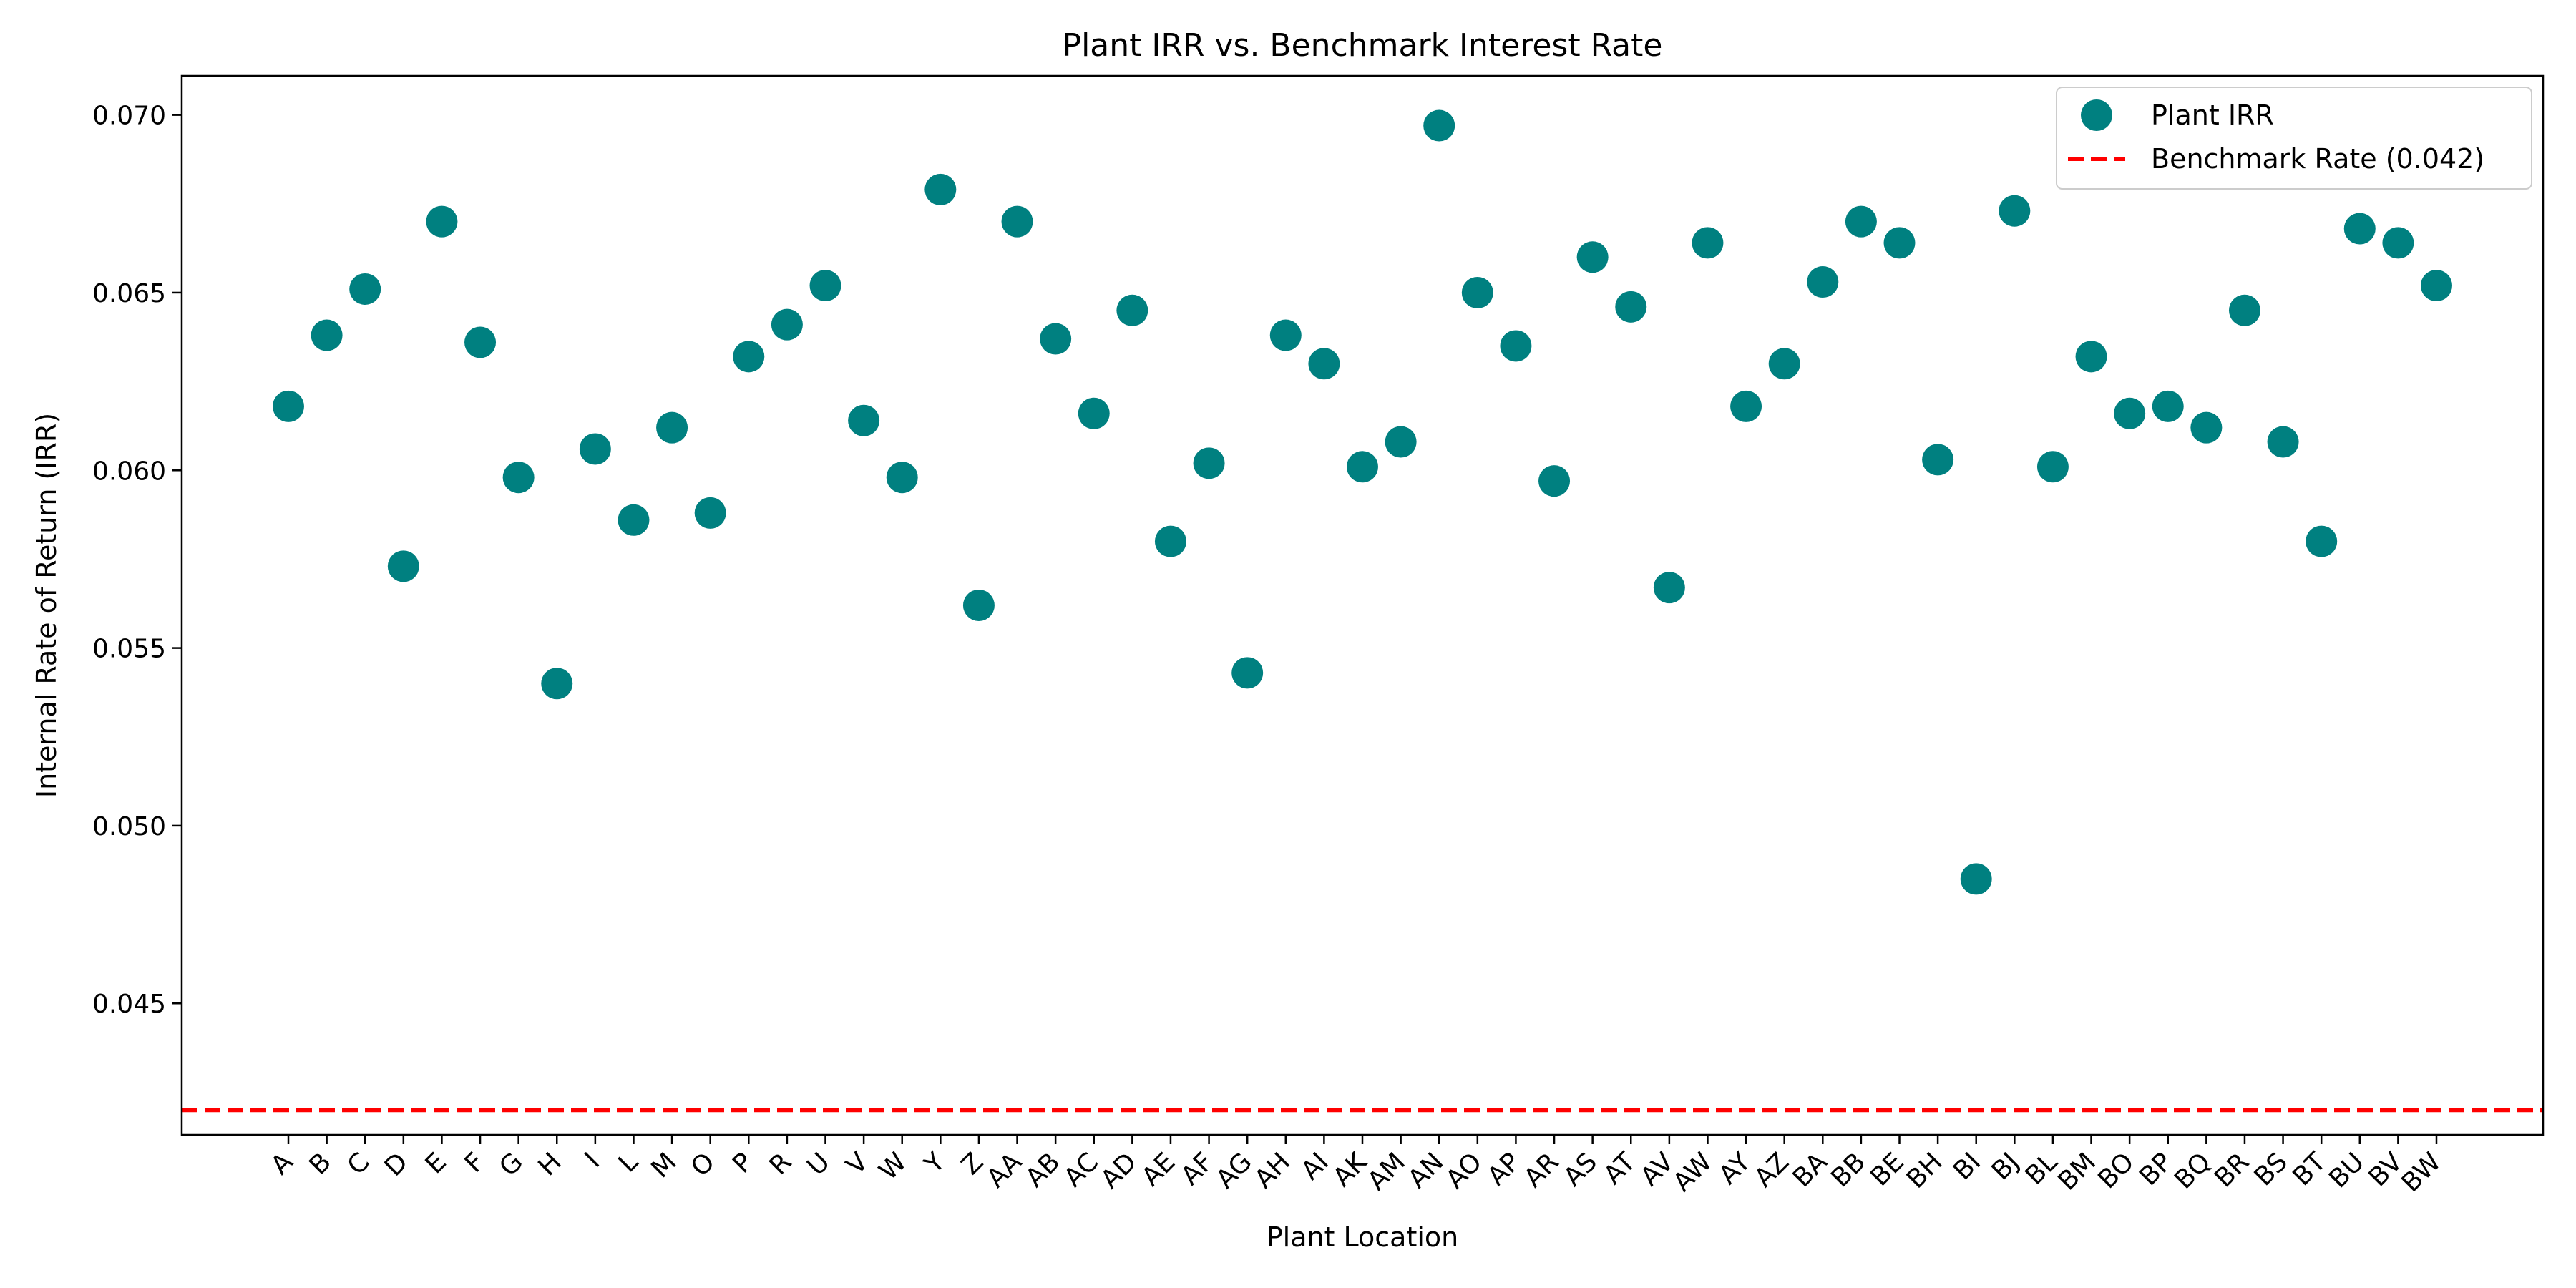 The image size is (2576, 1288). Describe the element at coordinates (1887, 1169) in the screenshot. I see `x-tick-label: BE` at that location.